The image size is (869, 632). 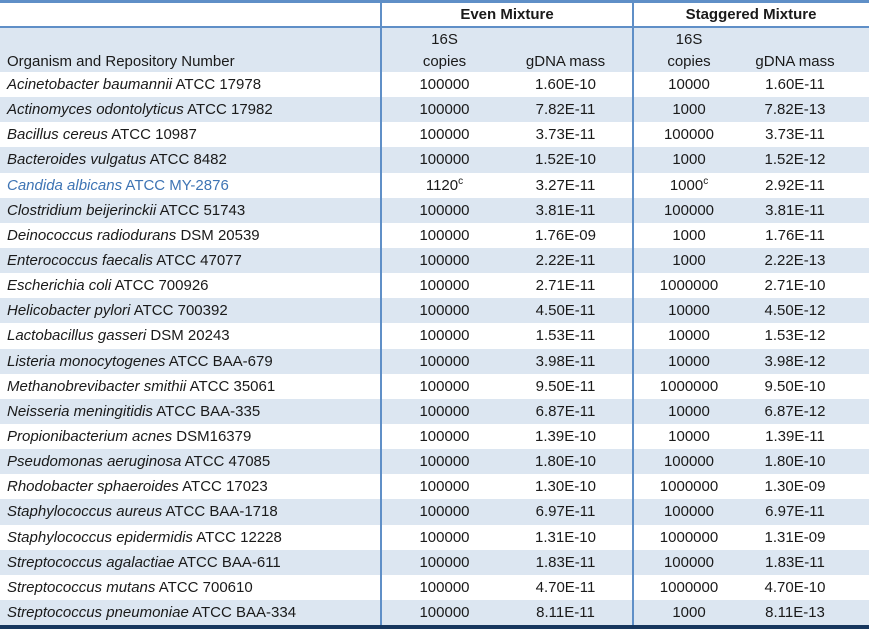 I want to click on even-gdna-cell: 1.52E-10, so click(x=565, y=160).